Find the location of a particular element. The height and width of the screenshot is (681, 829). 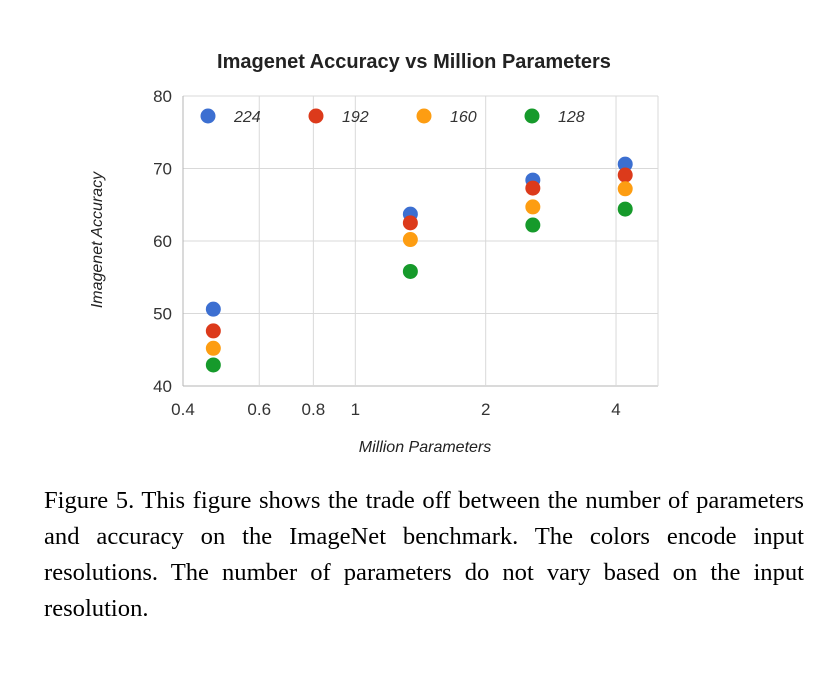

y-tick-label: 50 is located at coordinates (162, 314).